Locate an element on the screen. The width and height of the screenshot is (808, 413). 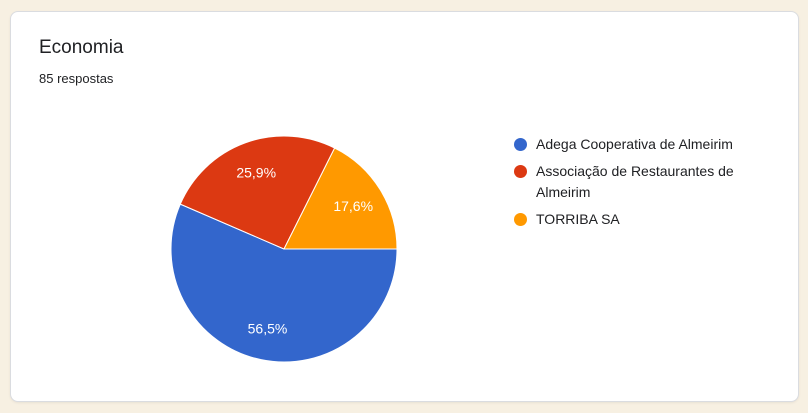
legend-label: Adega Cooperativa de Almeirim is located at coordinates (634, 144).